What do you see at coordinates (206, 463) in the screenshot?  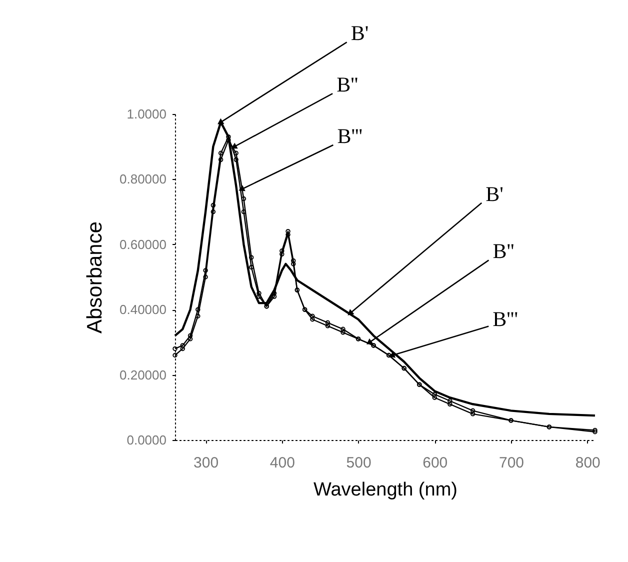 I see `x-tick-label: 300` at bounding box center [206, 463].